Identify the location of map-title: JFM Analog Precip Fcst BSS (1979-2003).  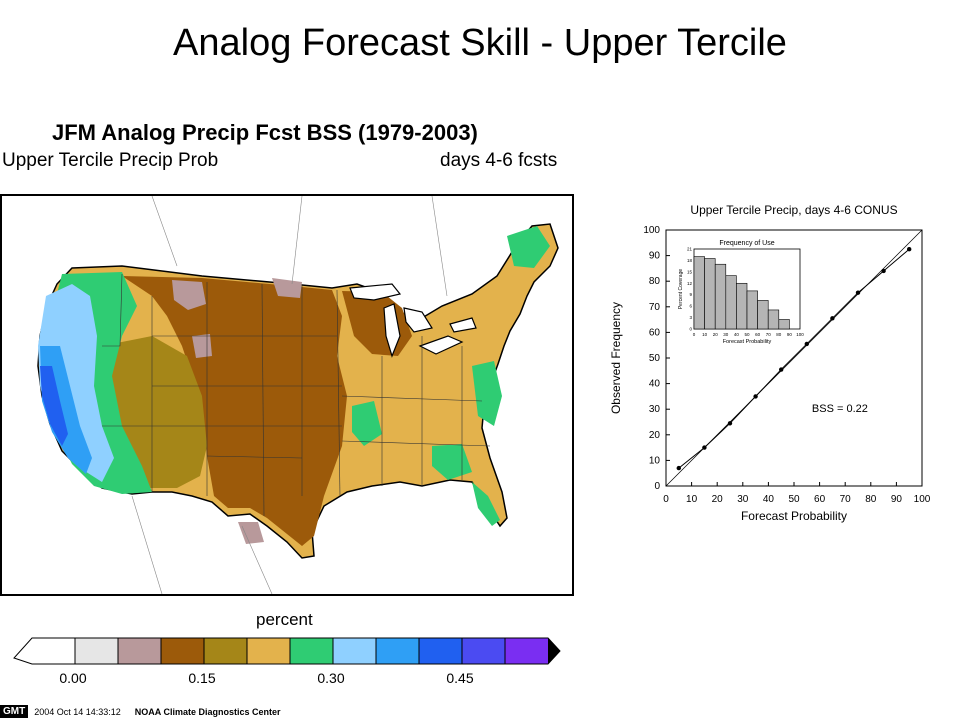
(265, 132).